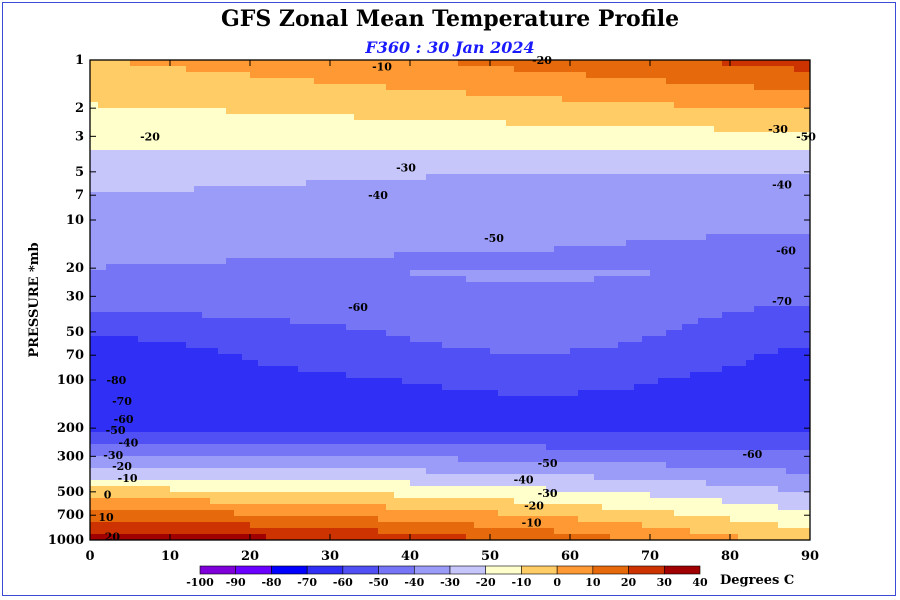  I want to click on chart-subtitle: F360 : 30 Jan 2024, so click(450, 47).